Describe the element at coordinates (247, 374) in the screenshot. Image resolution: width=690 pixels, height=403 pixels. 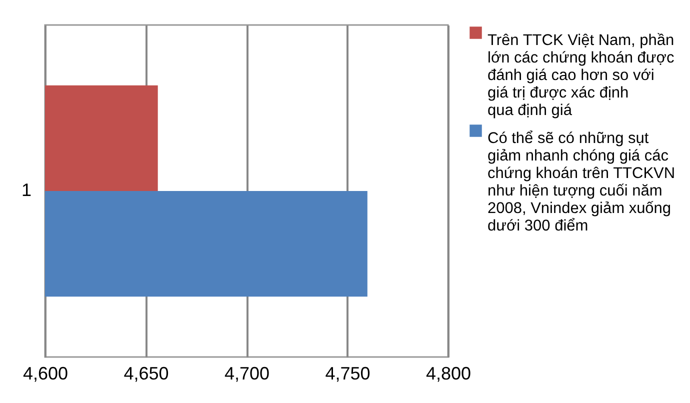
I see `x-tick-label: 4,700` at that location.